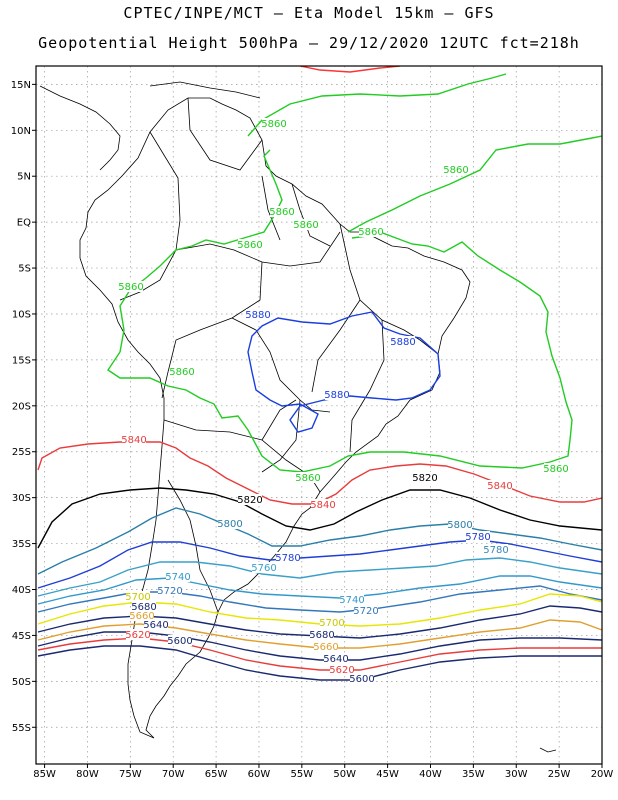  Describe the element at coordinates (87, 774) in the screenshot. I see `x-tick-label: 80W` at that location.